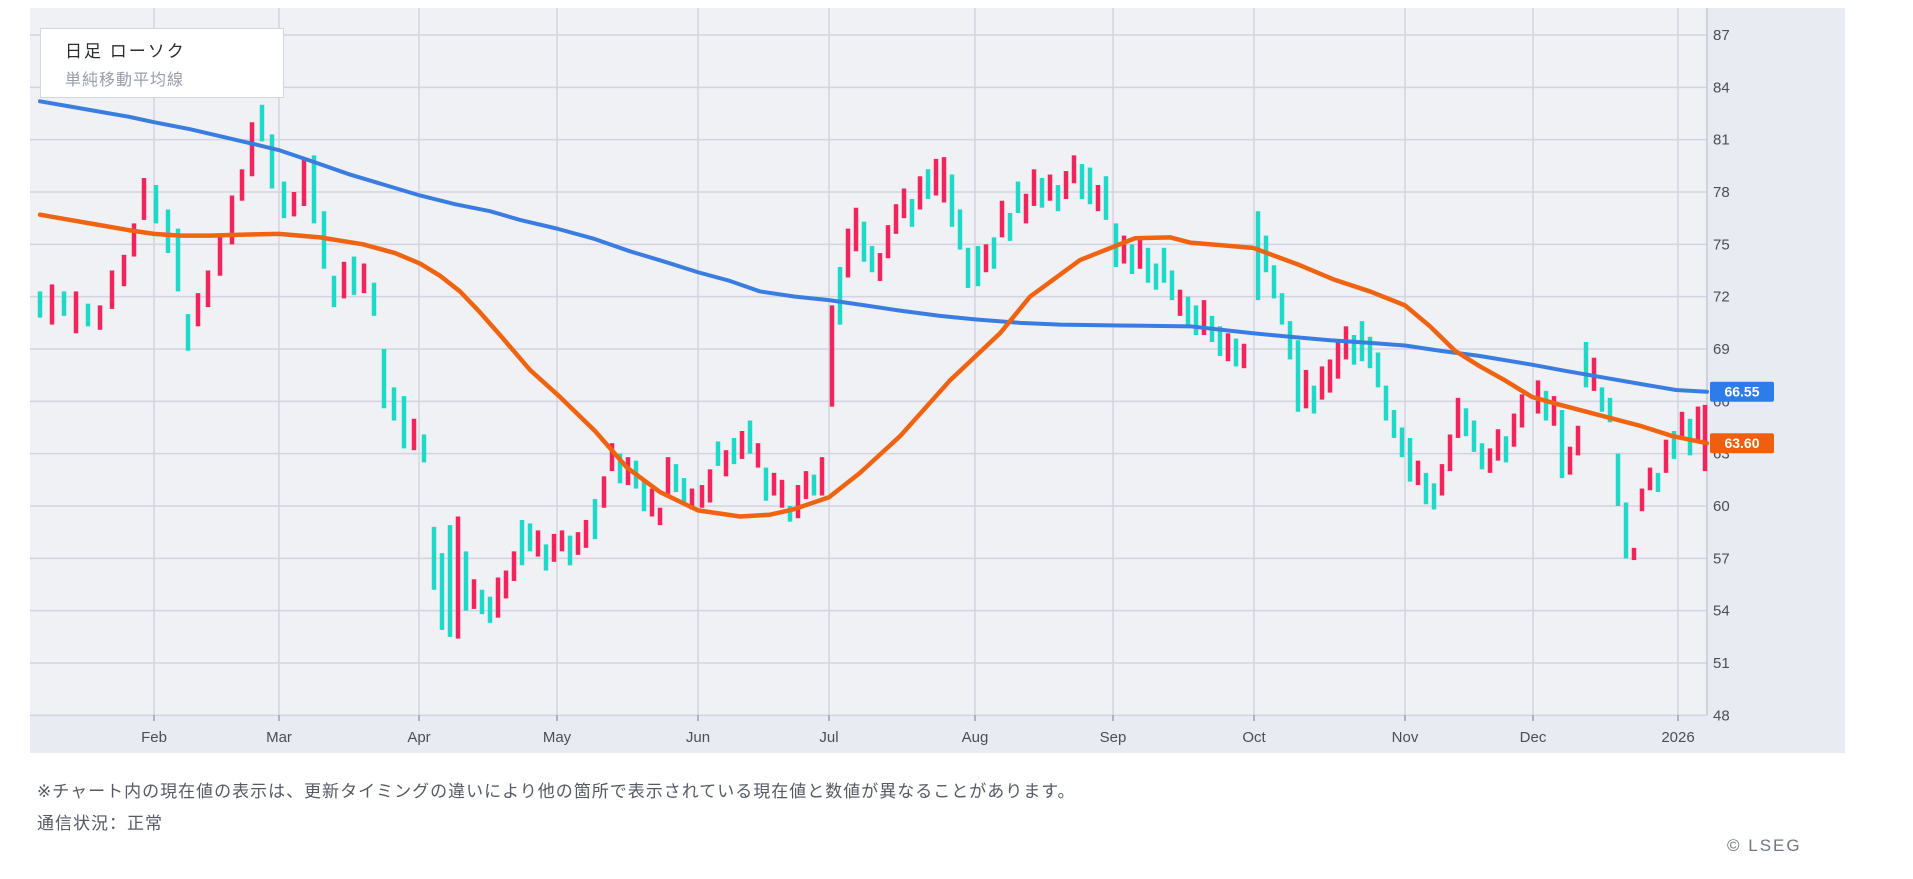 The height and width of the screenshot is (879, 1913). What do you see at coordinates (125, 51) in the screenshot?
I see `chart-title: 日足 ローソク` at bounding box center [125, 51].